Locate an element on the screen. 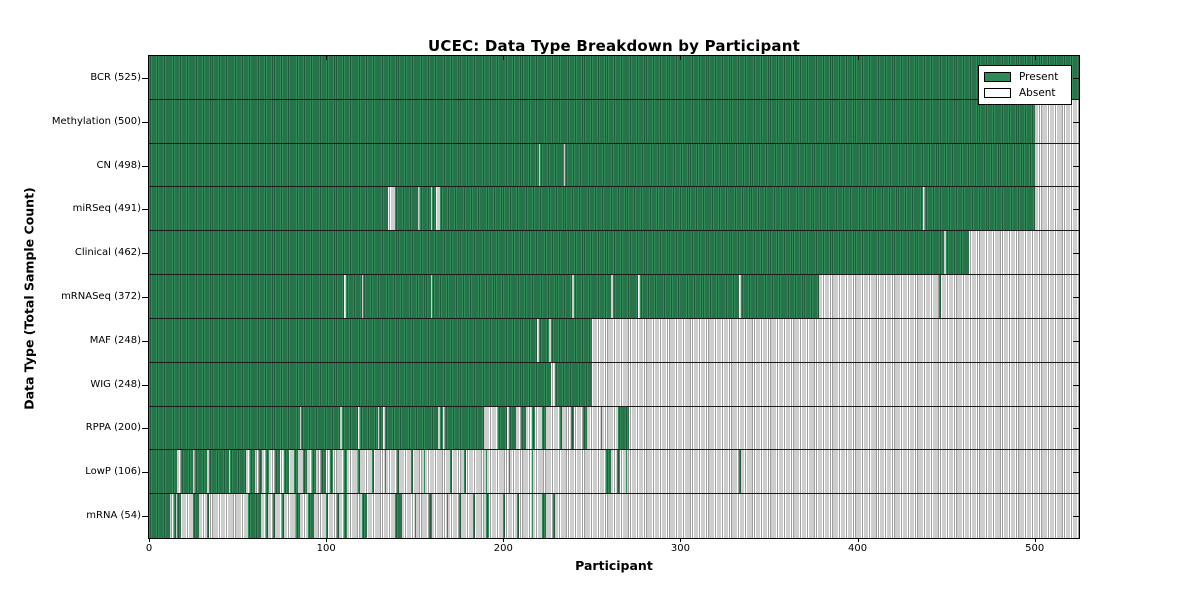 The height and width of the screenshot is (600, 1200). y-tick-label: WIG (248) is located at coordinates (115, 384).